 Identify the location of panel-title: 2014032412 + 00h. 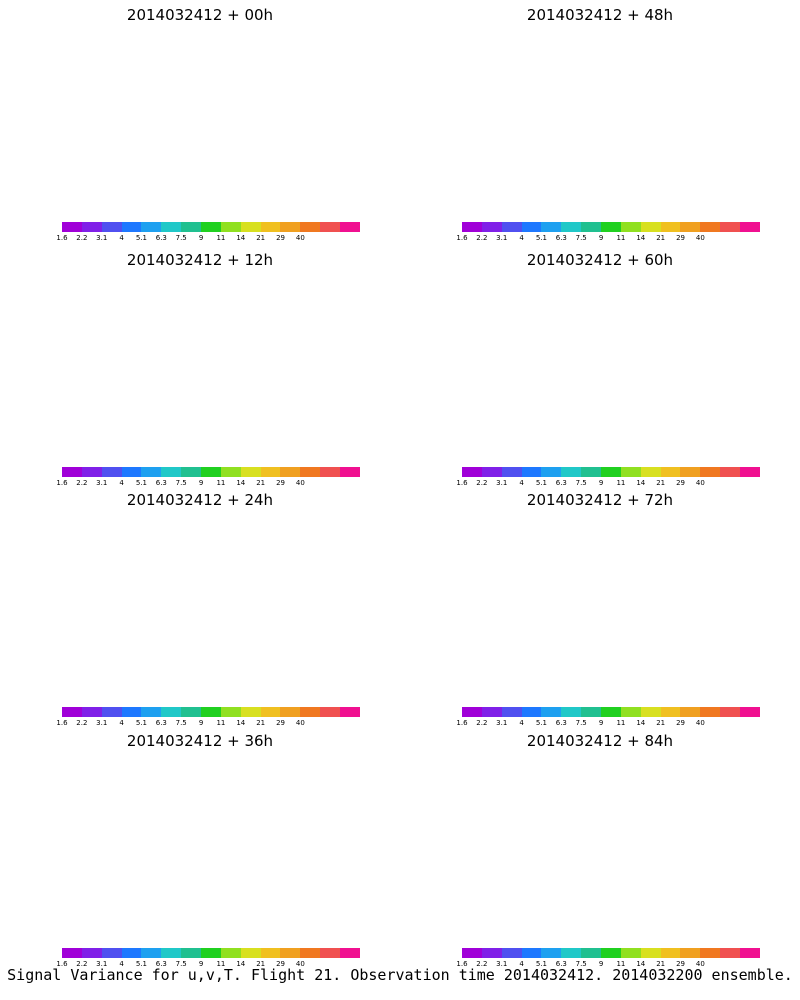
(200, 15).